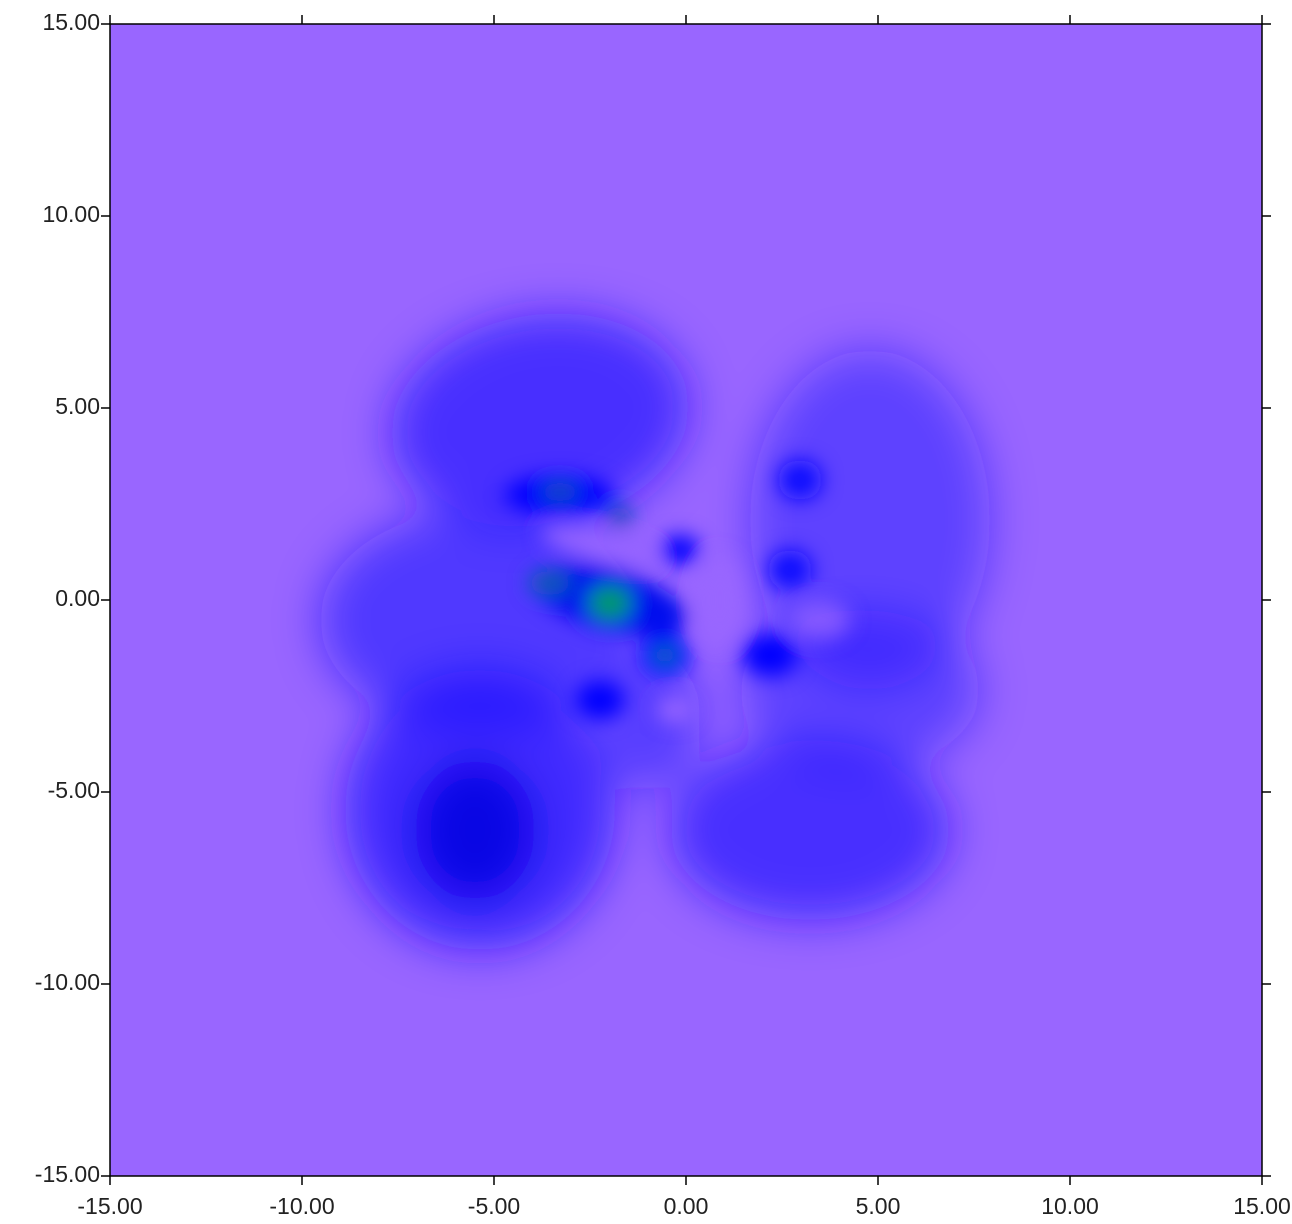 This screenshot has width=1292, height=1224. I want to click on x-tick-label: 10.00, so click(1070, 1206).